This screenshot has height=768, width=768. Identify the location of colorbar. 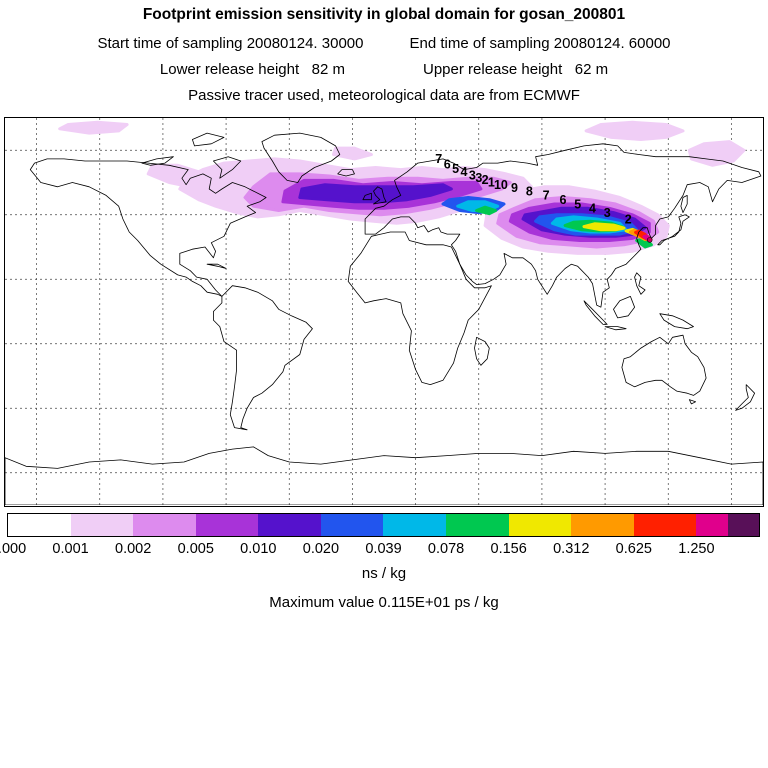
(383, 525).